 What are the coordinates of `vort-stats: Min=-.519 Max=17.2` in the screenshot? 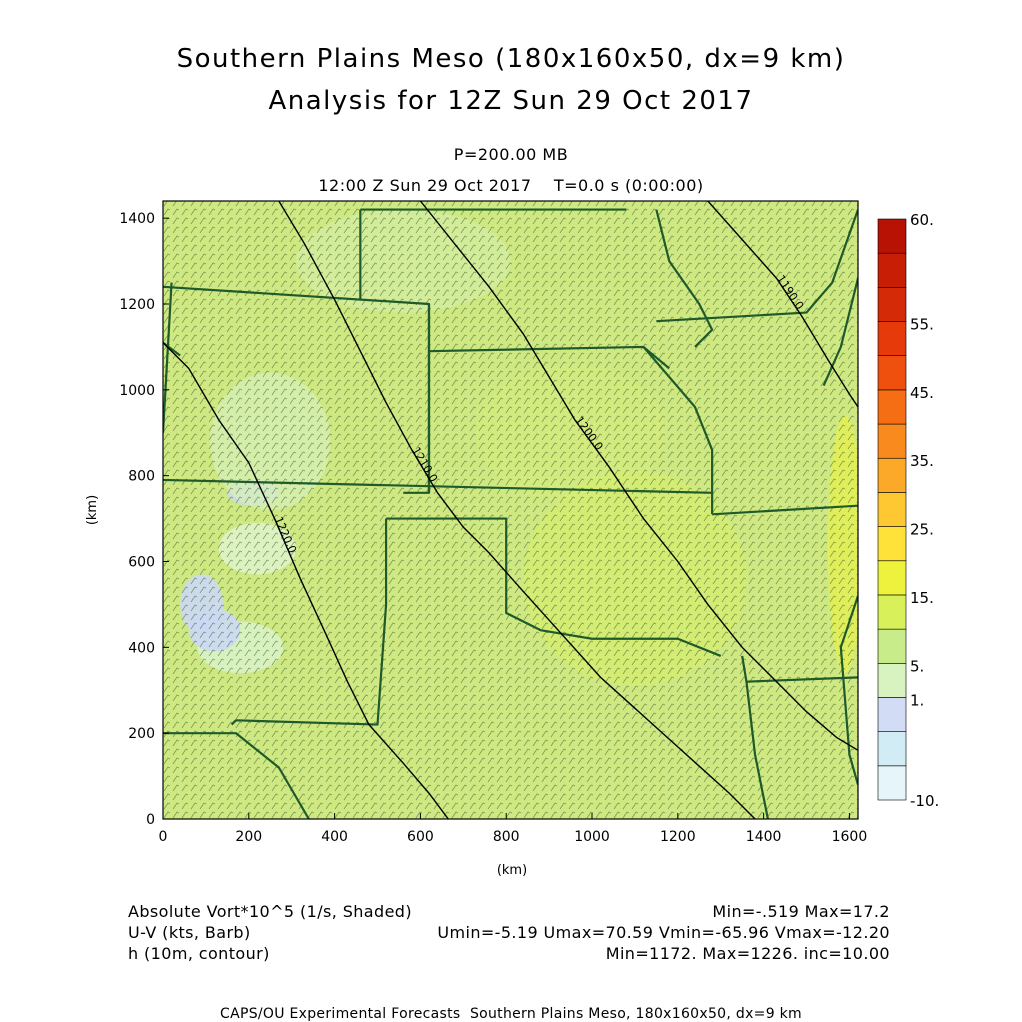 It's located at (801, 911).